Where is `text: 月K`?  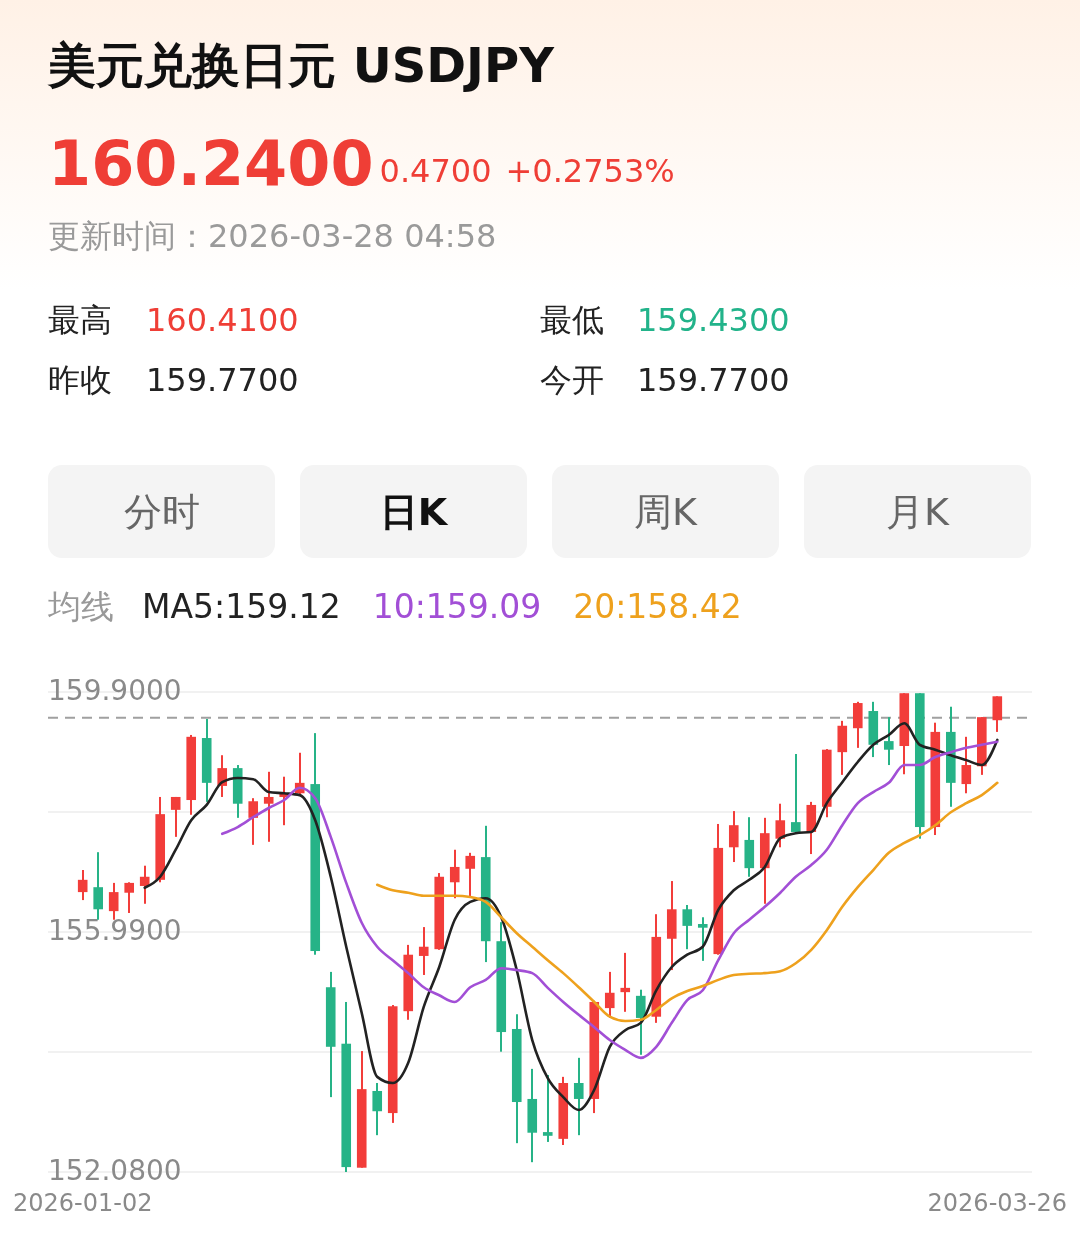
text: 月K is located at coordinates (918, 512).